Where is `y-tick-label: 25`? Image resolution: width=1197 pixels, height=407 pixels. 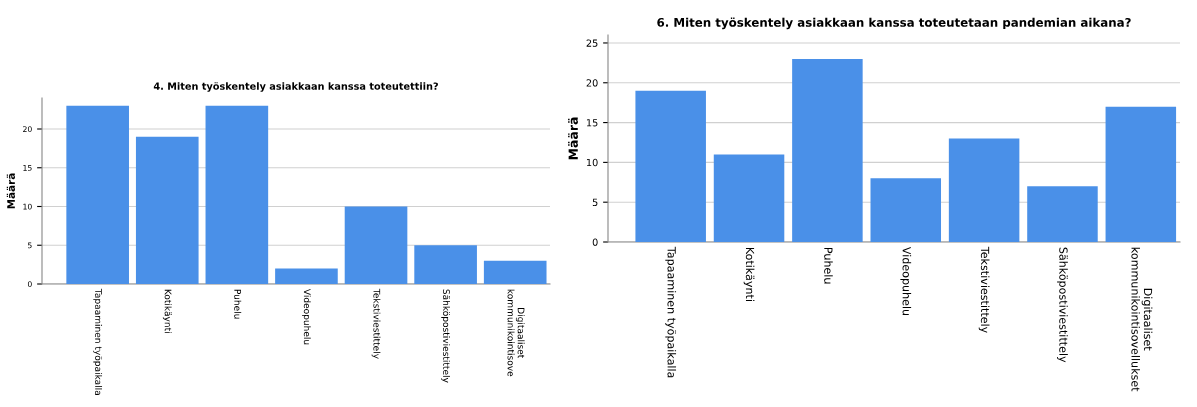
y-tick-label: 25 is located at coordinates (592, 43).